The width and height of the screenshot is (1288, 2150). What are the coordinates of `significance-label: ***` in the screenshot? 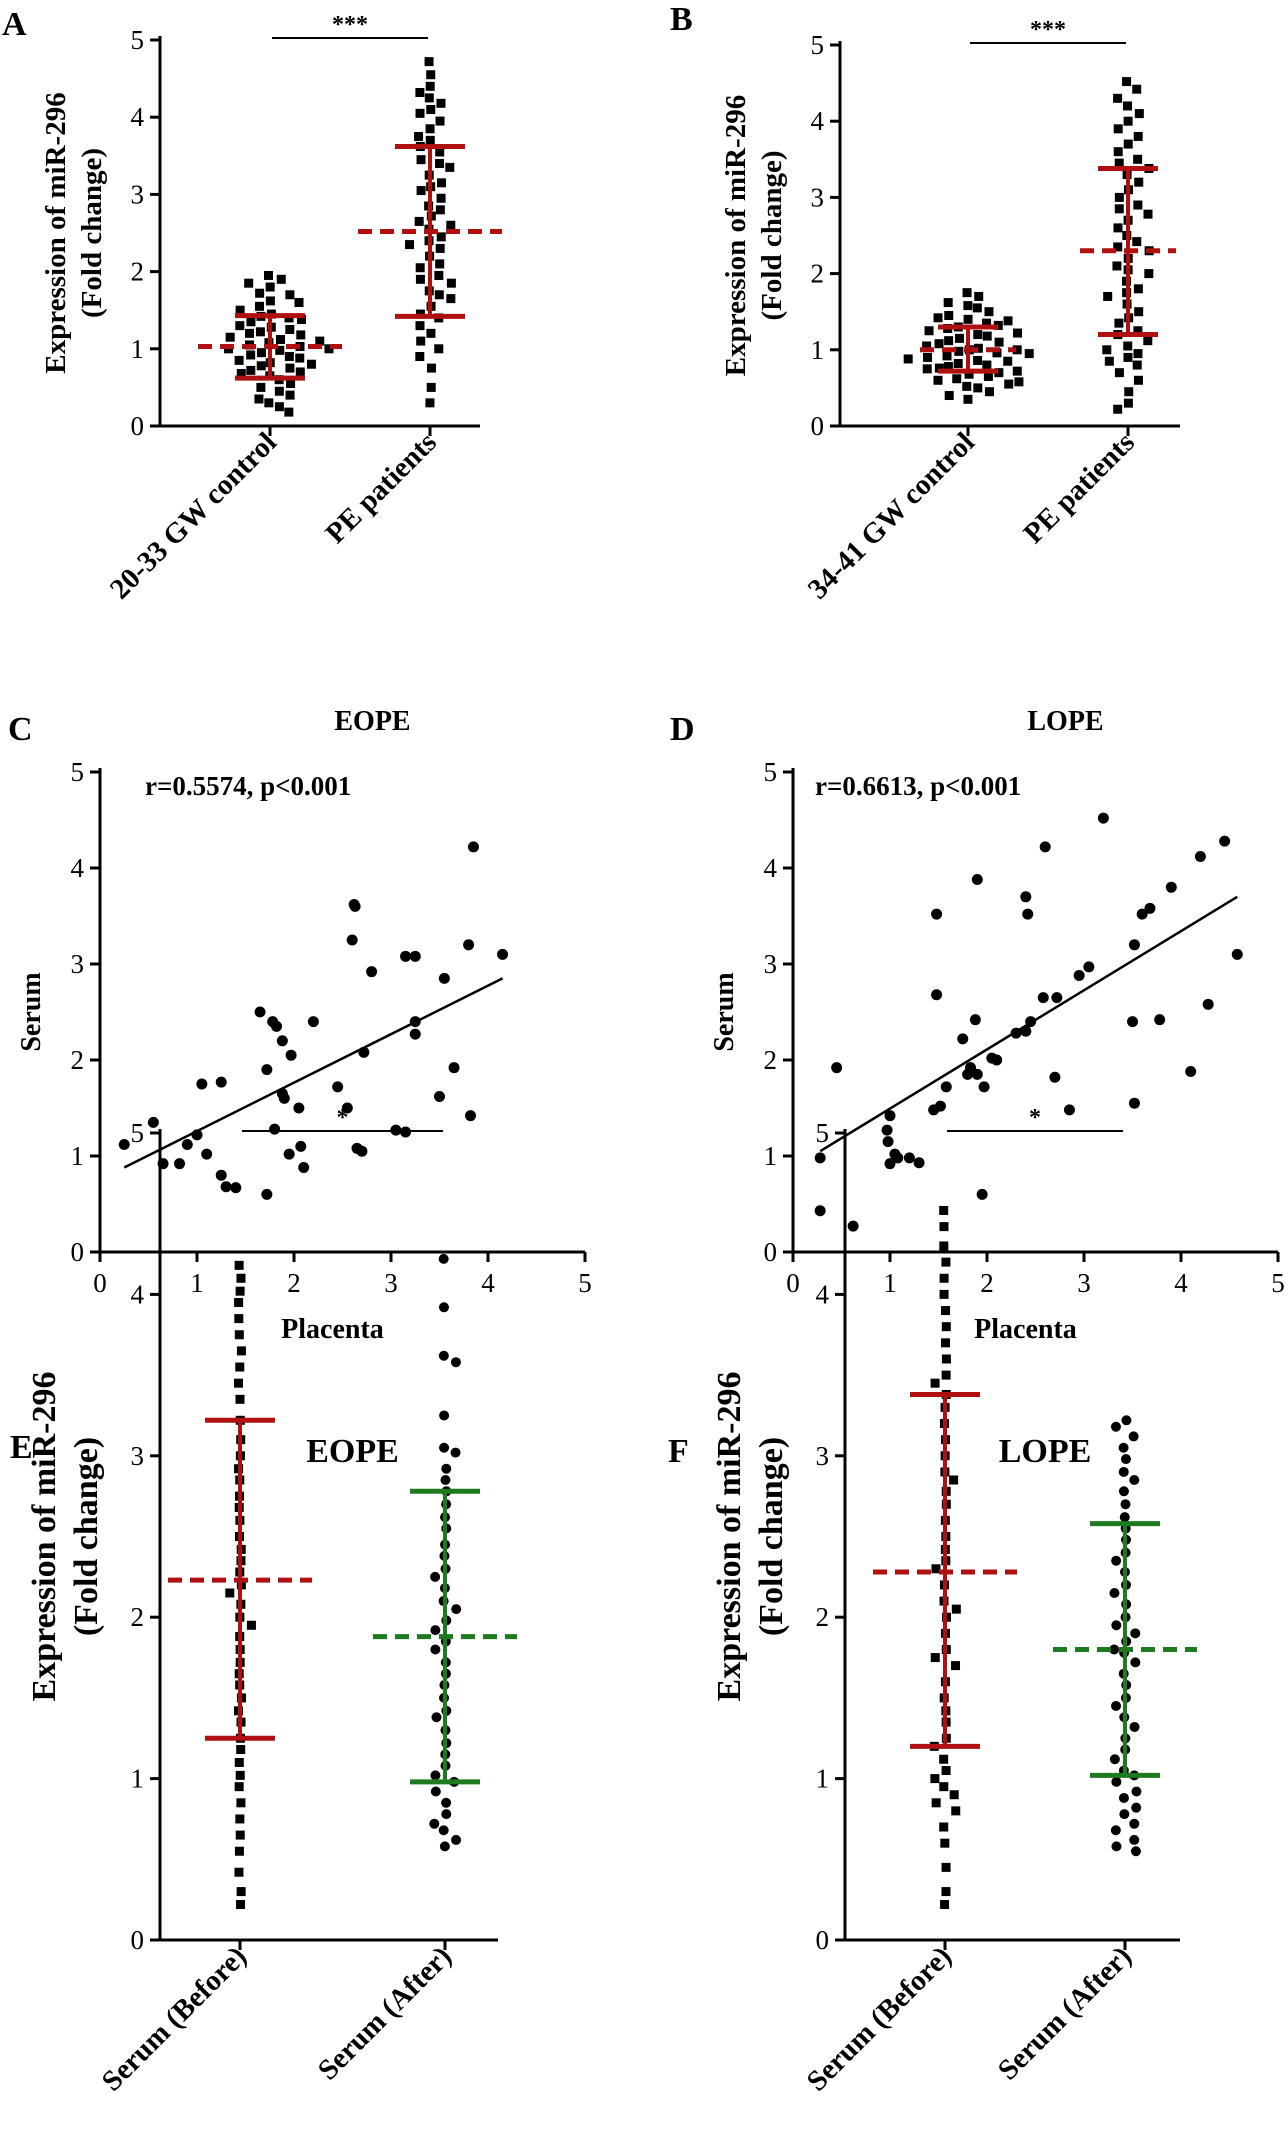 It's located at (1048, 30).